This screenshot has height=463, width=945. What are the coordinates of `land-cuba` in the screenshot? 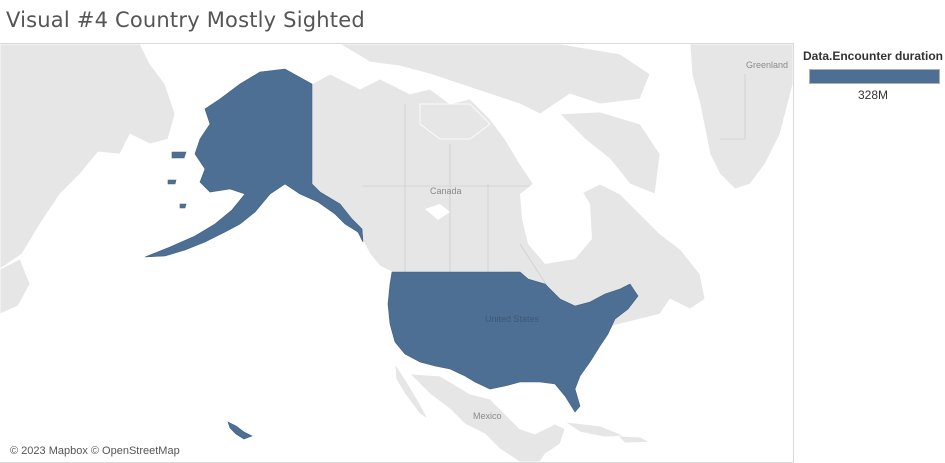 It's located at (595, 429).